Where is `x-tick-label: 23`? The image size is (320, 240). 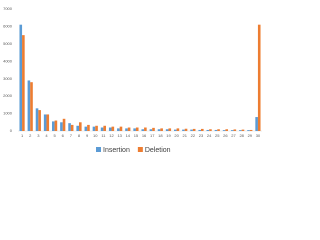 x-tick-label: 23 is located at coordinates (201, 135).